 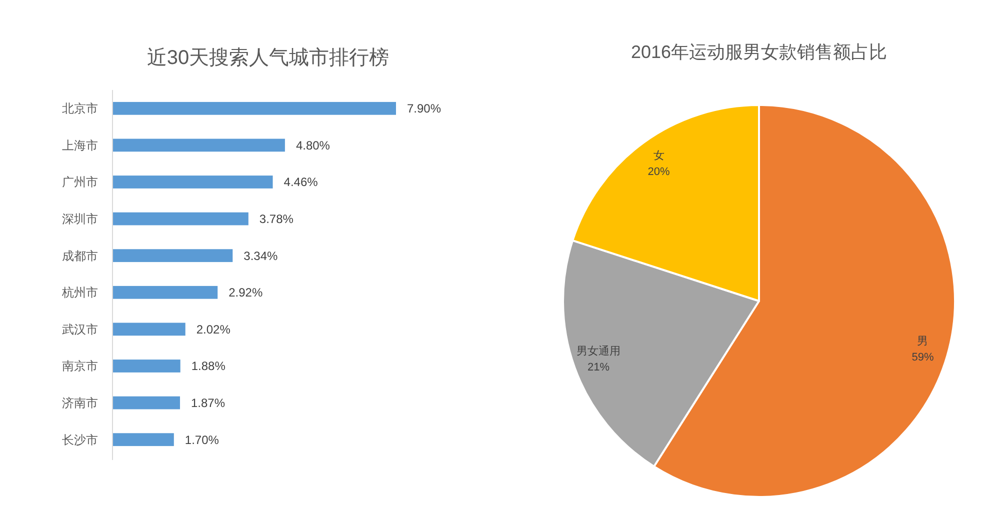 I want to click on y-tick-label: 北京市, so click(x=80, y=109).